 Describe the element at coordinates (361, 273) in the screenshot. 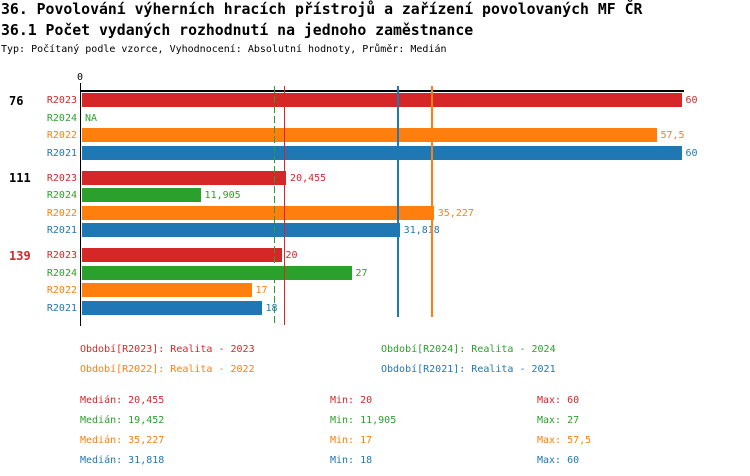

I see `bar-value-label: 27` at that location.